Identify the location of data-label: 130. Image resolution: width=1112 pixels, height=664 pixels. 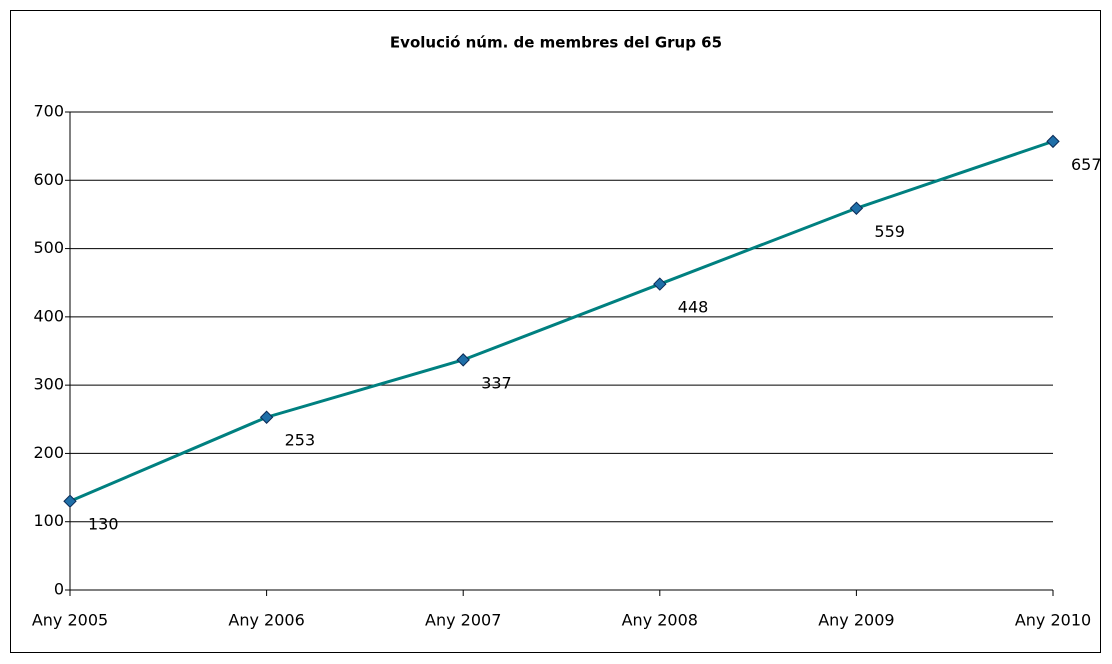
(103, 524).